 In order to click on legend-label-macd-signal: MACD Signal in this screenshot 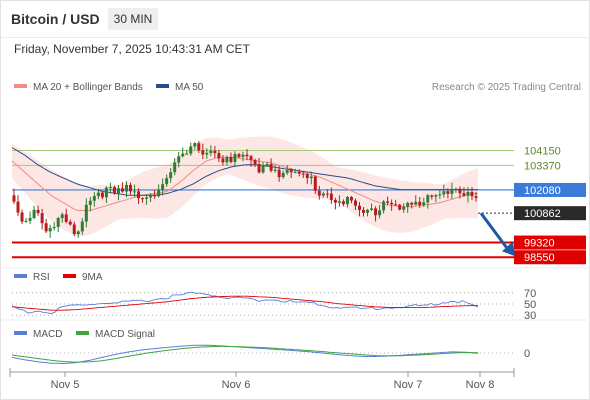, I will do `click(125, 334)`.